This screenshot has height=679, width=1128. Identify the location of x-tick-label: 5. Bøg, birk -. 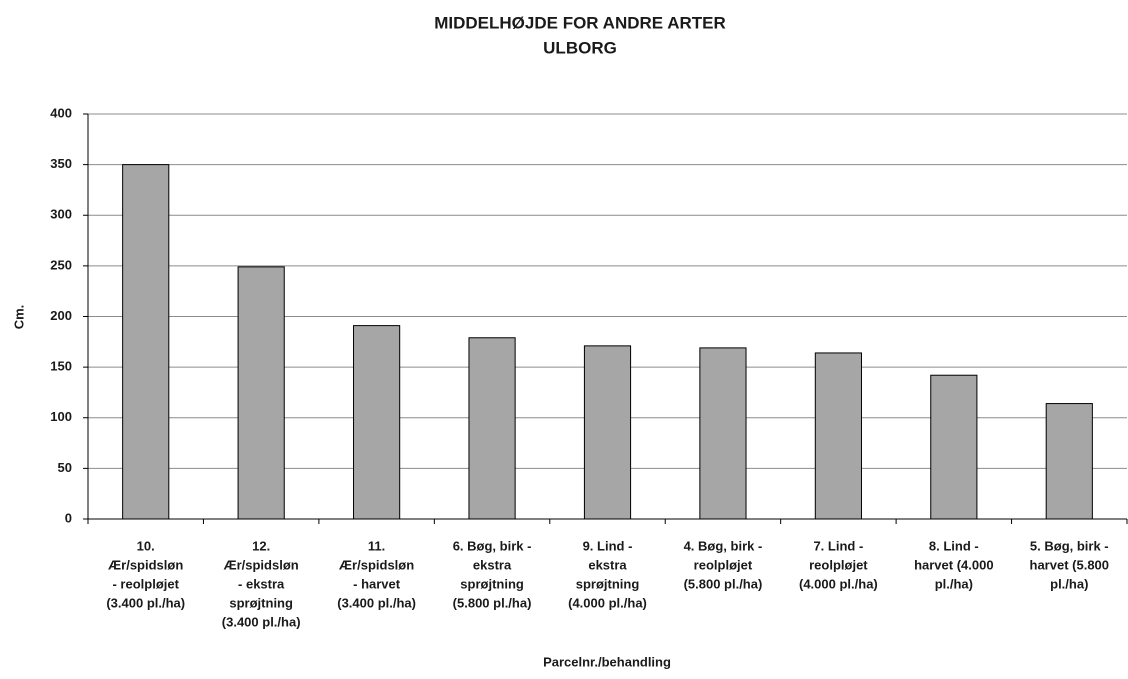
(1069, 545).